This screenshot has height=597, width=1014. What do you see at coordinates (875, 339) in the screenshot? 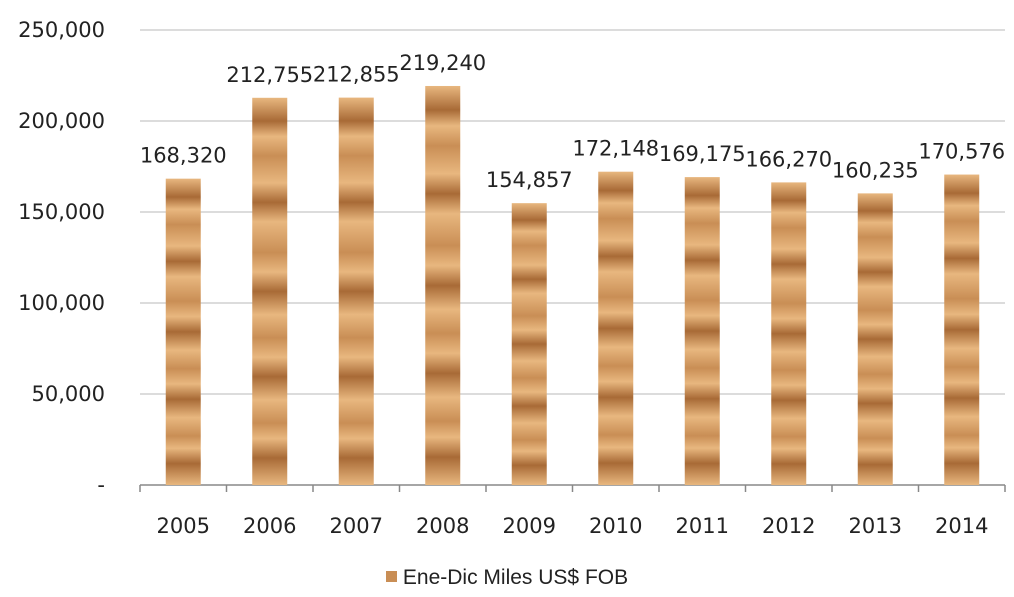
I see `bar-2013` at bounding box center [875, 339].